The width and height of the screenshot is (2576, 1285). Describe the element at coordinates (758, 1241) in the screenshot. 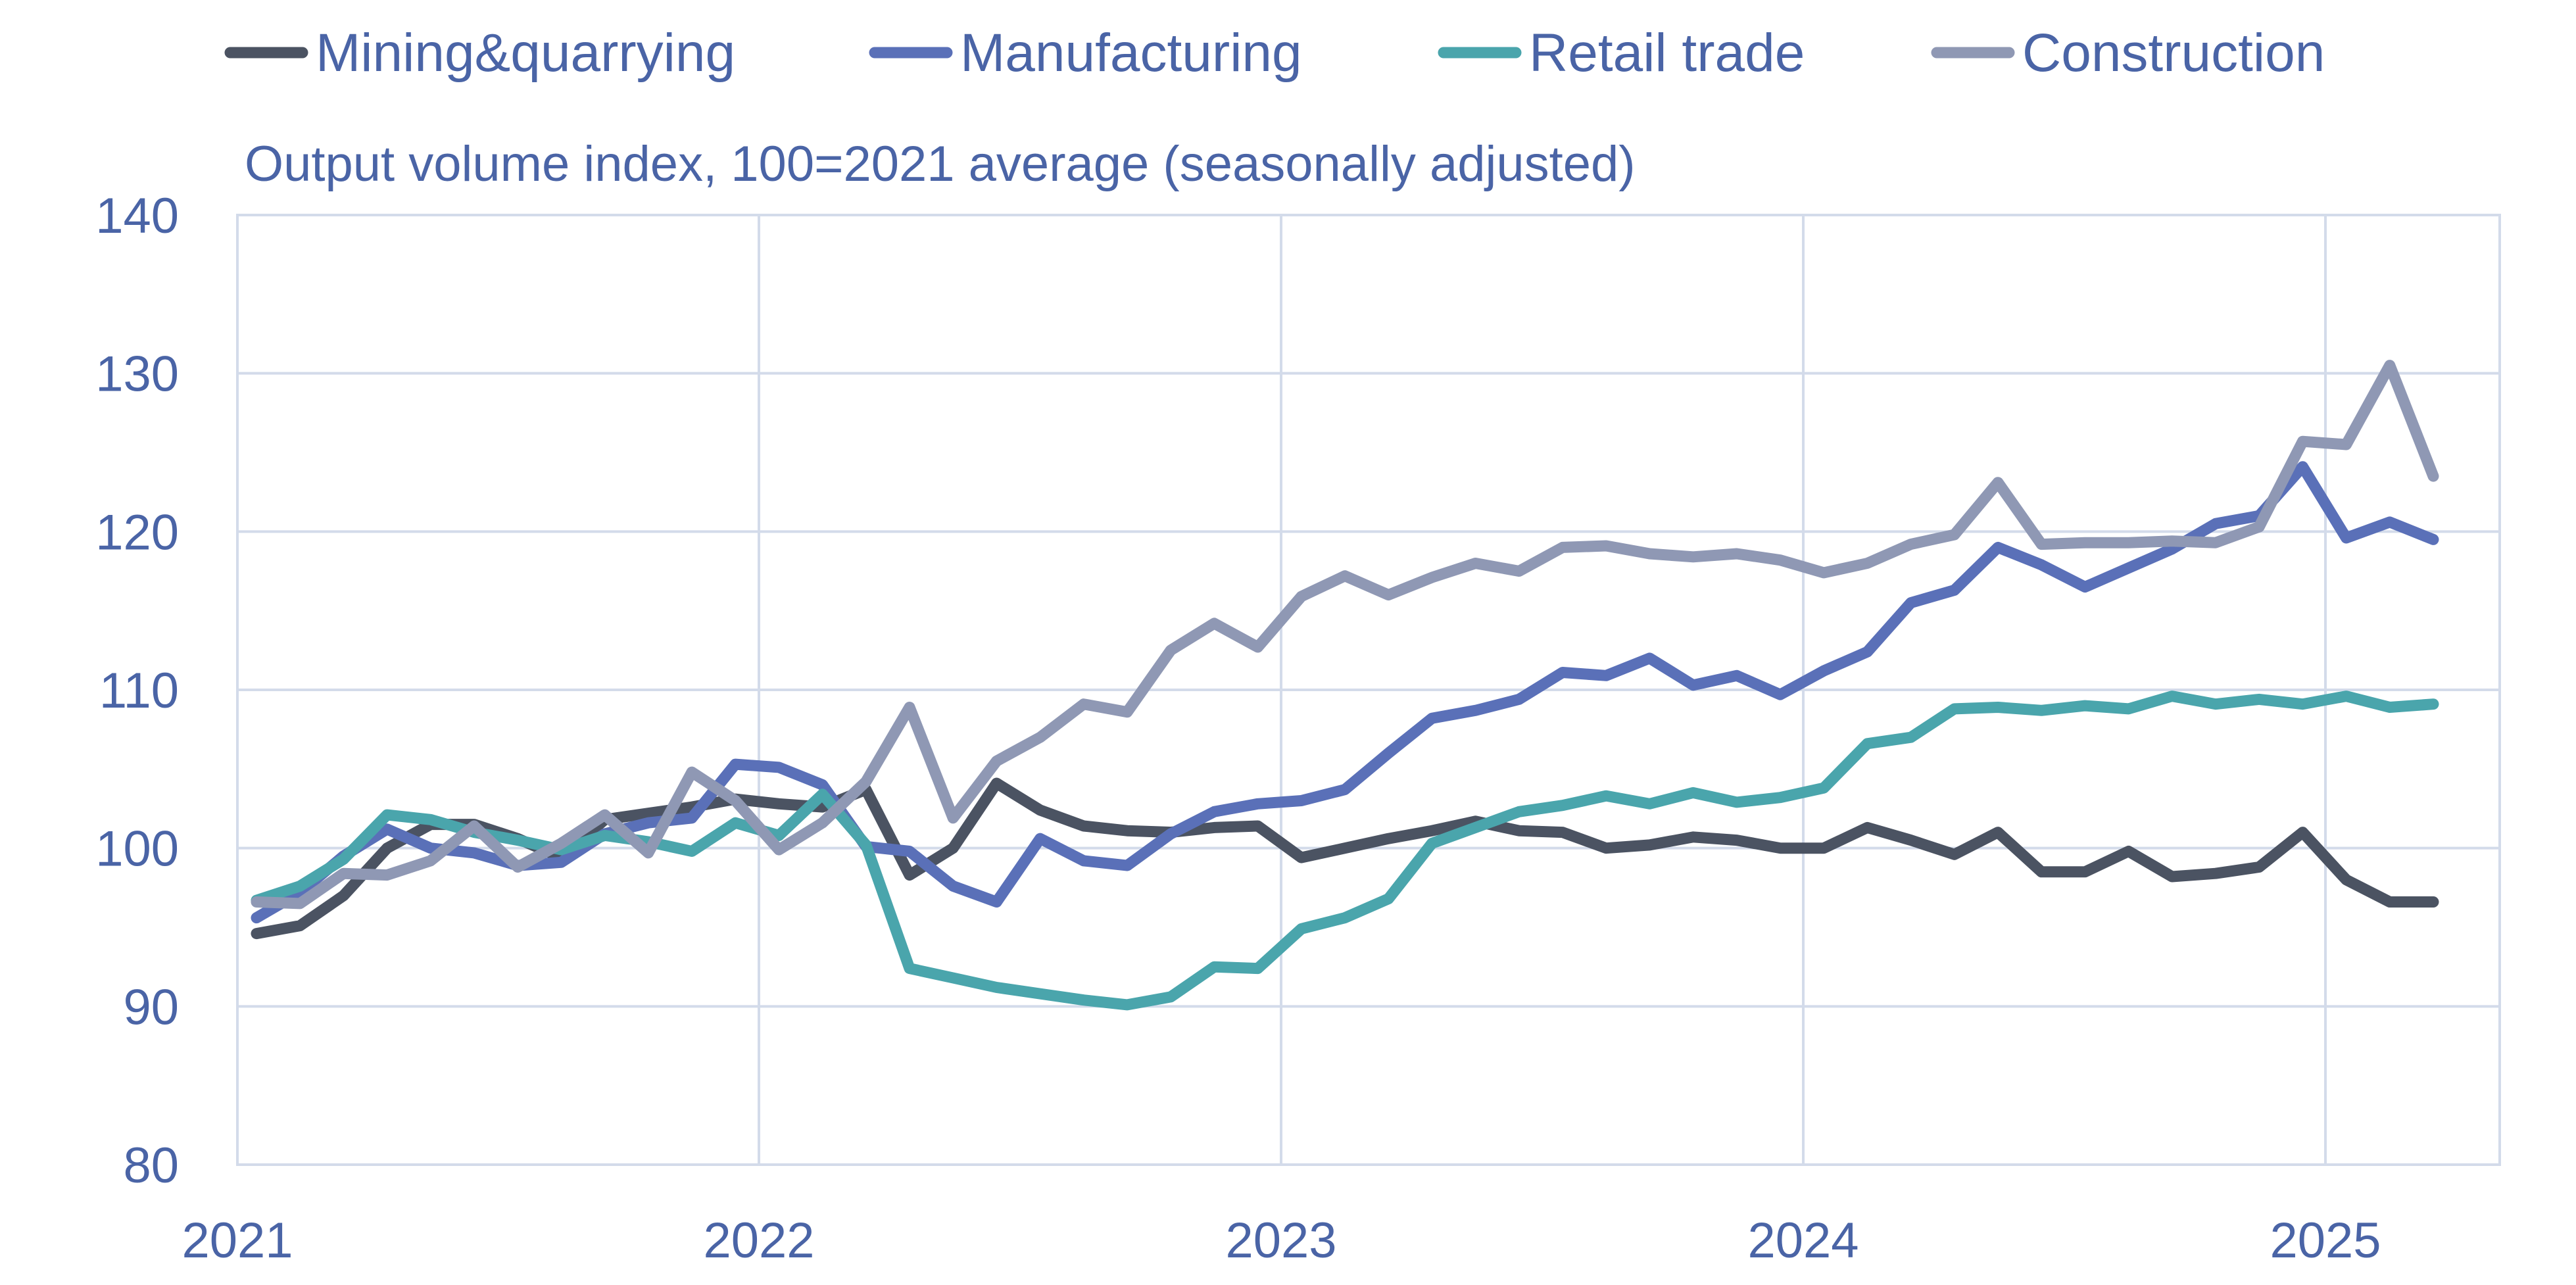

I see `x-tick-label: 2022` at that location.